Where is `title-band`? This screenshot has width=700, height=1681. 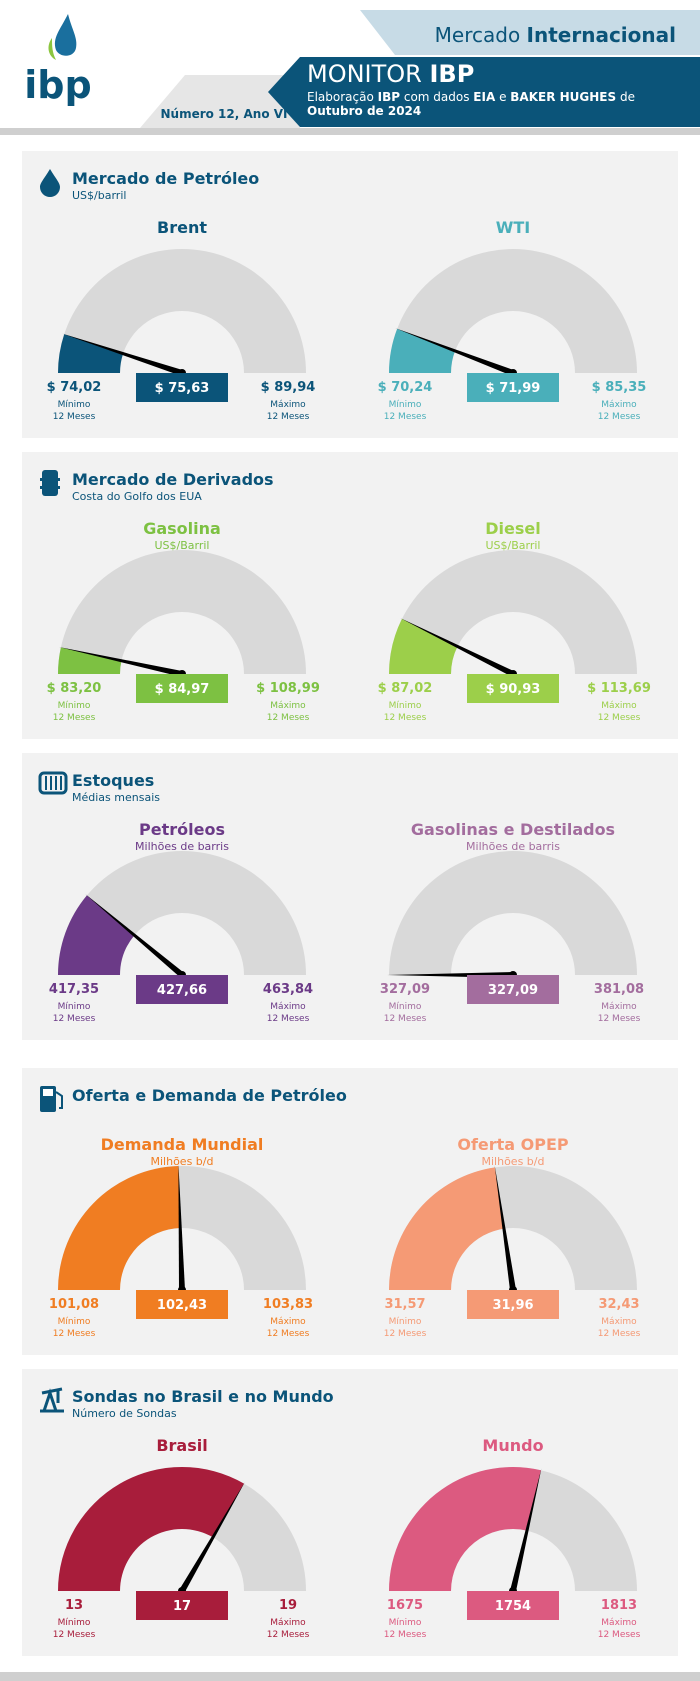
title-band is located at coordinates (484, 92).